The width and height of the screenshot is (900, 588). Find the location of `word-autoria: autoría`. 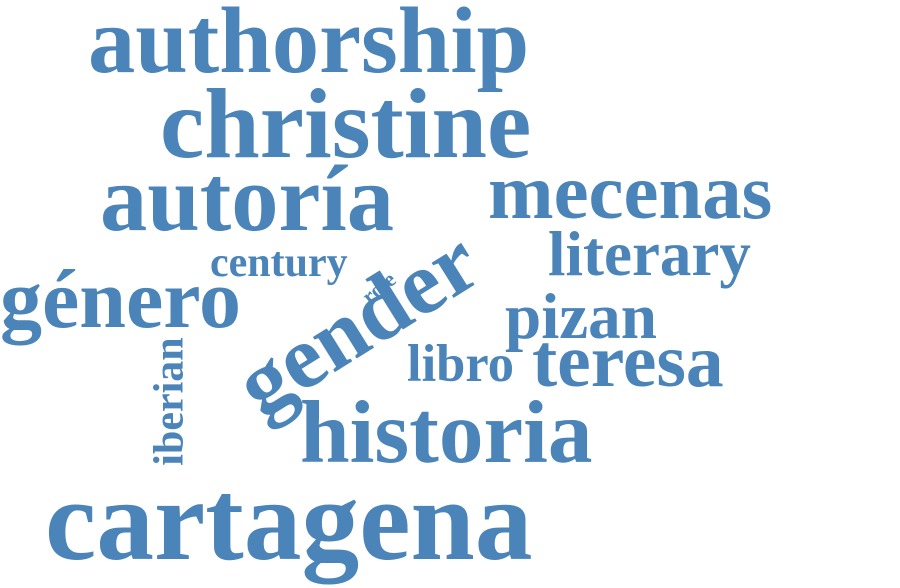

word-autoria: autoría is located at coordinates (247, 199).